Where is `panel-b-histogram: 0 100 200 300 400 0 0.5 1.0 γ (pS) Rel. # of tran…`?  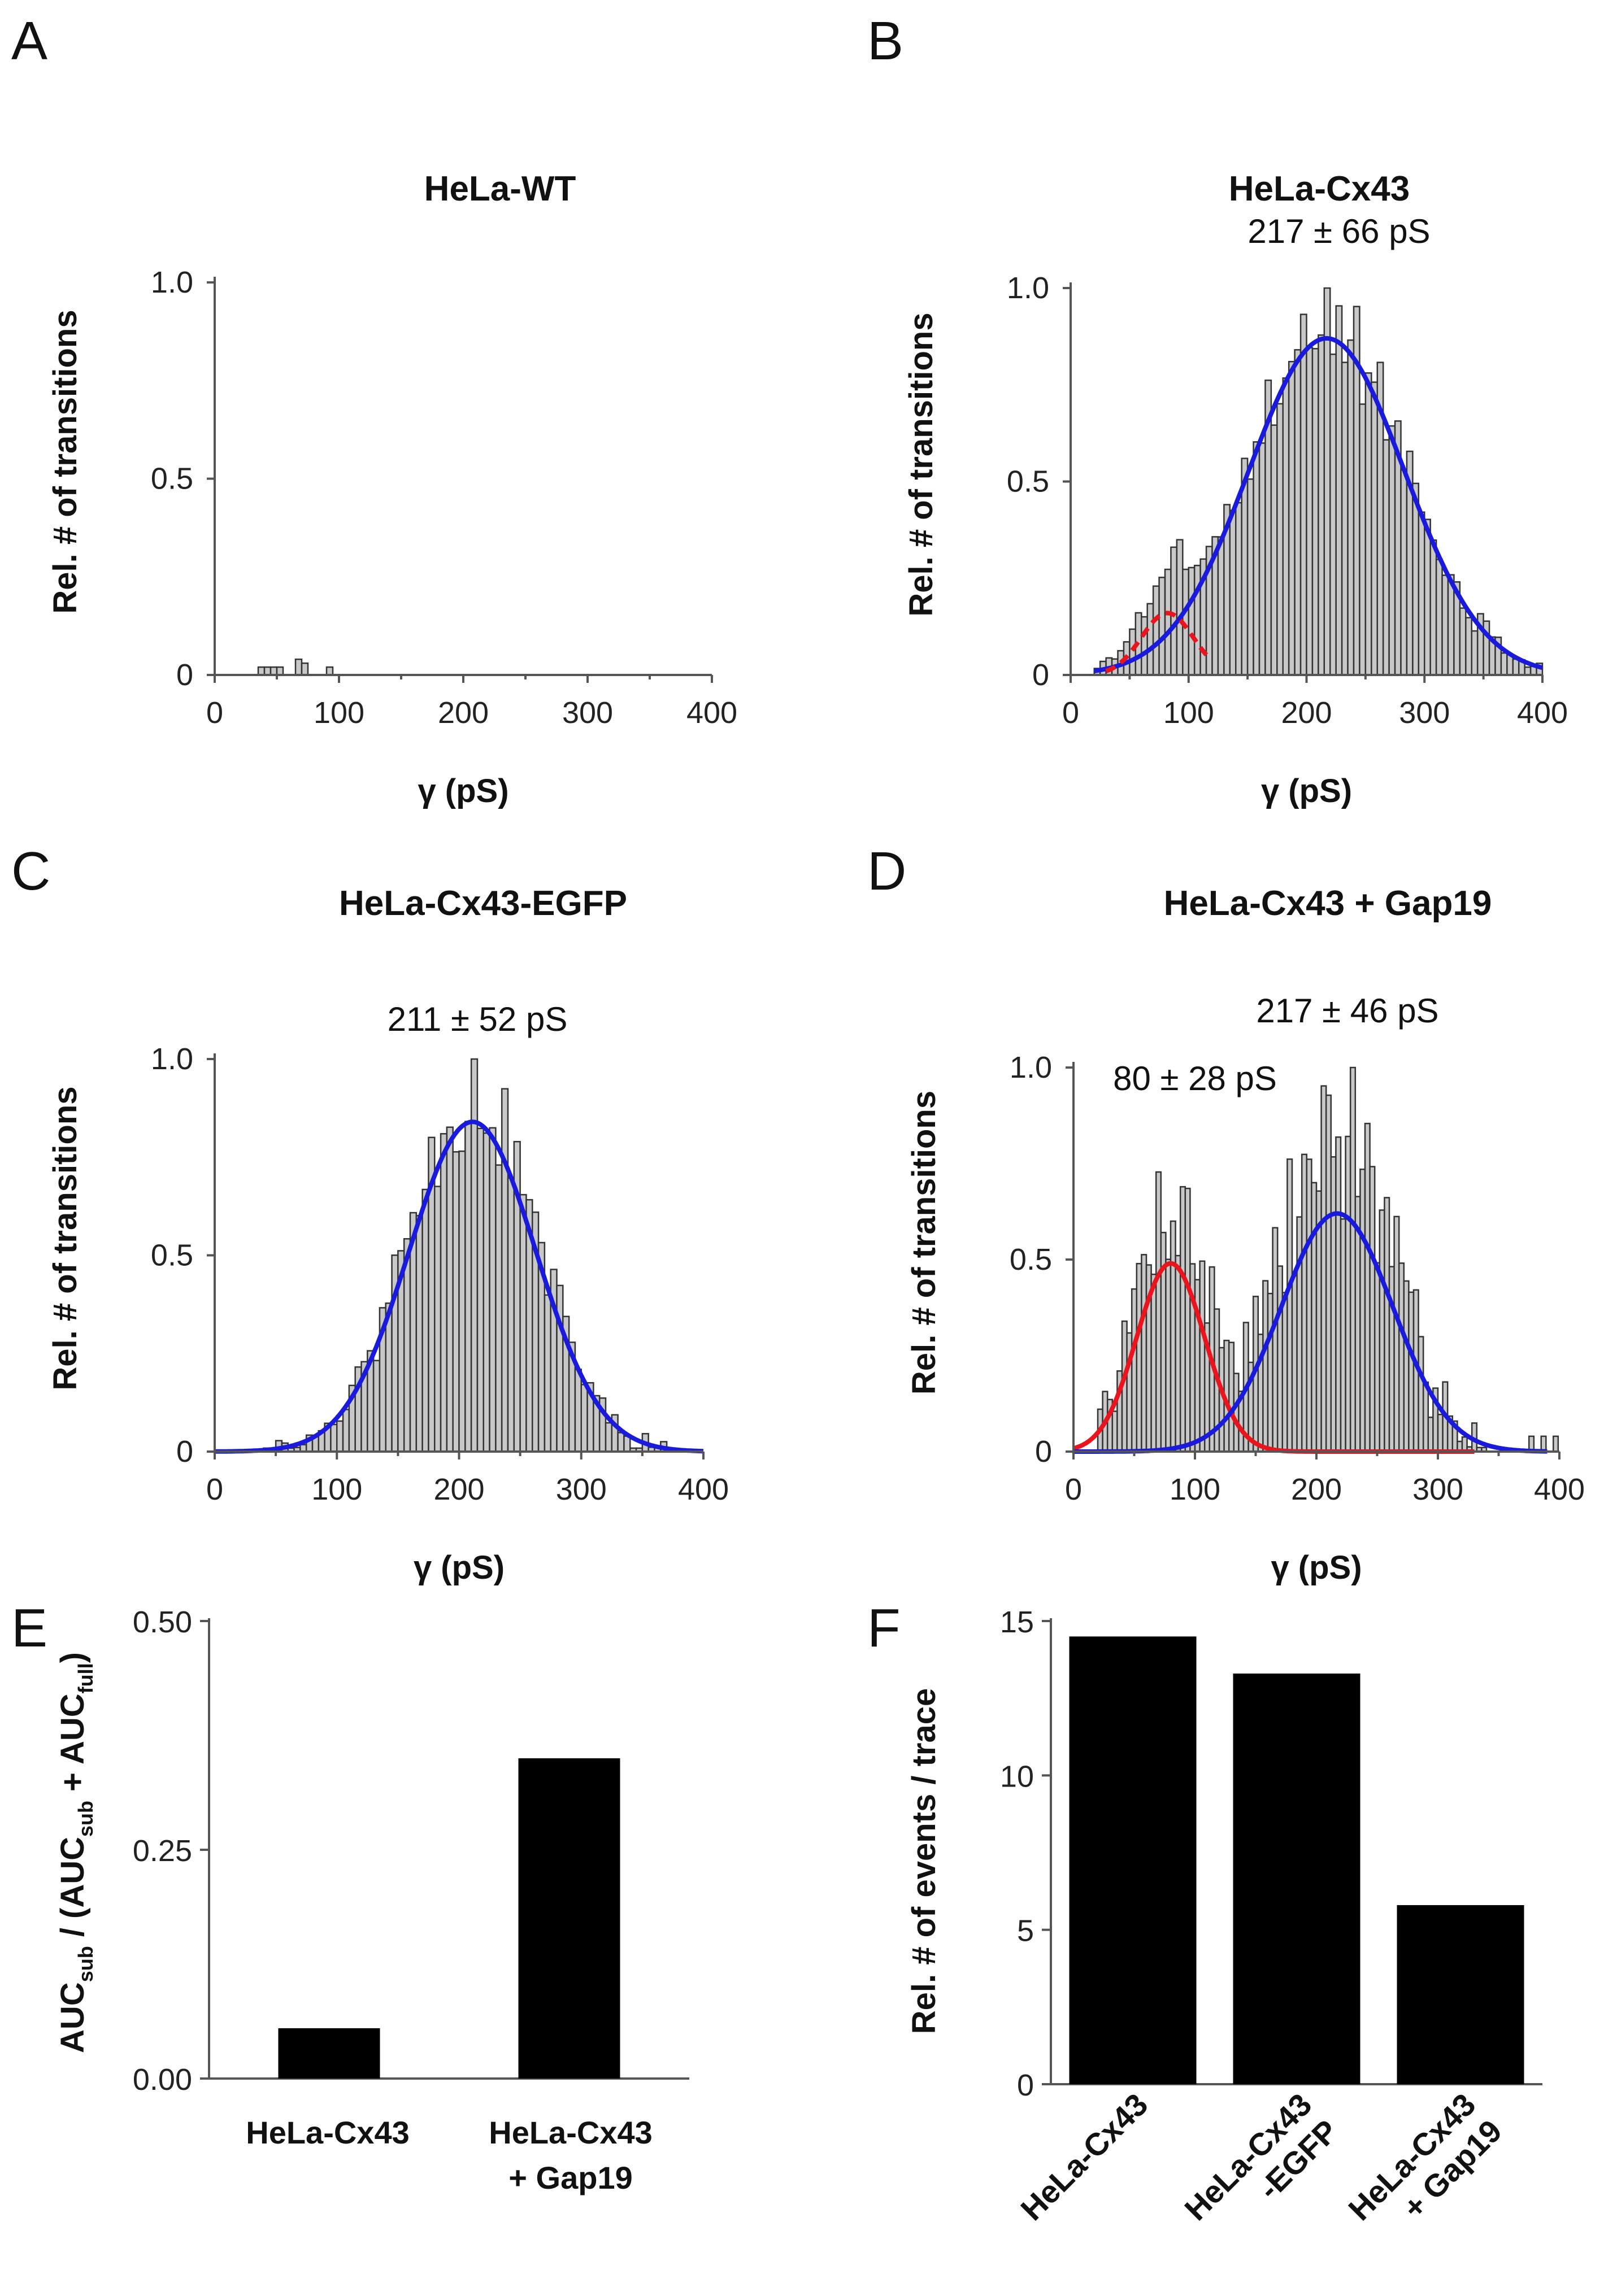
panel-b-histogram: 0 100 200 300 400 0 0.5 1.0 γ (pS) Rel. # of tran… is located at coordinates (1236, 540).